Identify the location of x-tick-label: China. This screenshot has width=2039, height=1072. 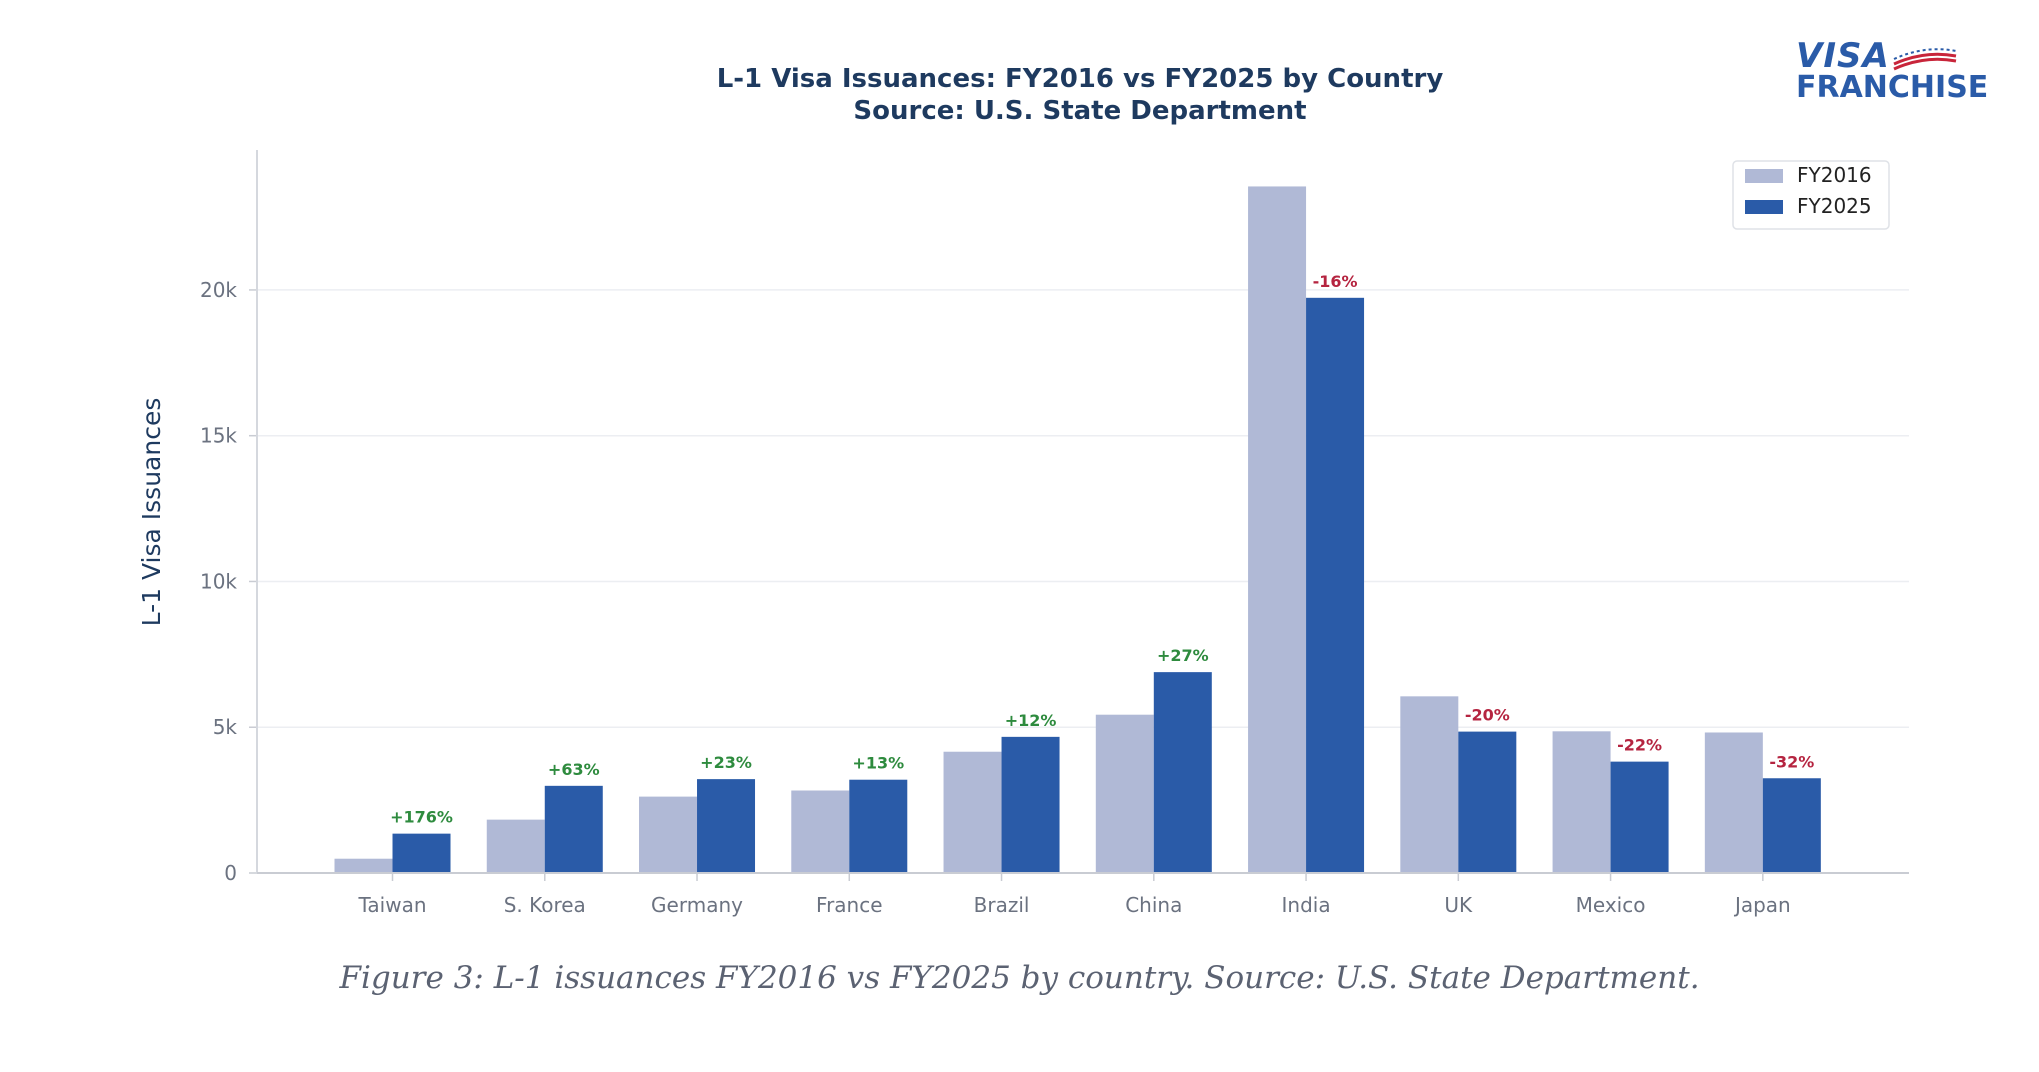
(1153, 905).